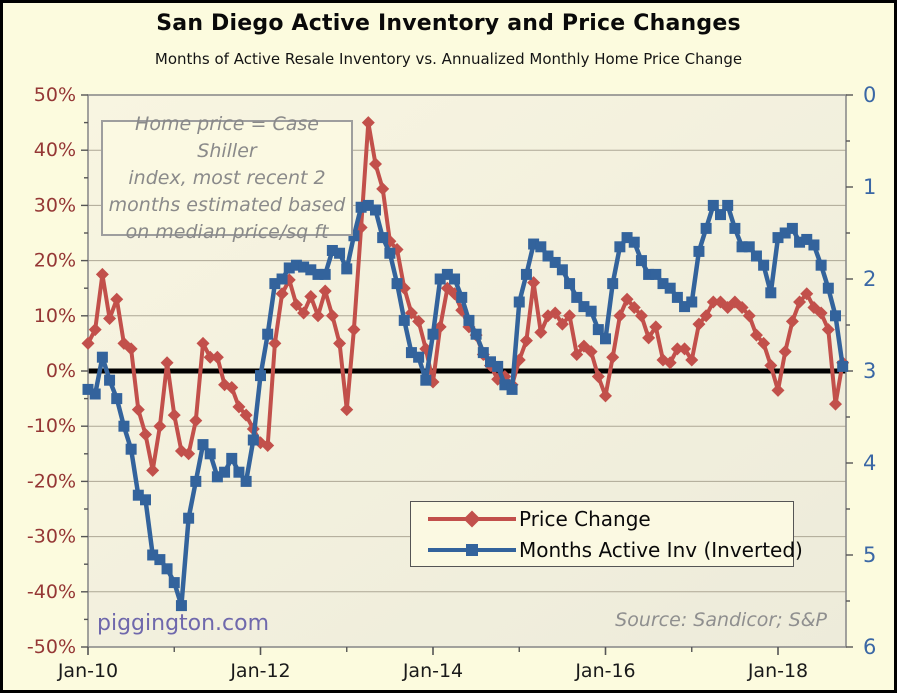 Image resolution: width=897 pixels, height=693 pixels. What do you see at coordinates (227, 231) in the screenshot?
I see `annotation-line: on median price/sq ft` at bounding box center [227, 231].